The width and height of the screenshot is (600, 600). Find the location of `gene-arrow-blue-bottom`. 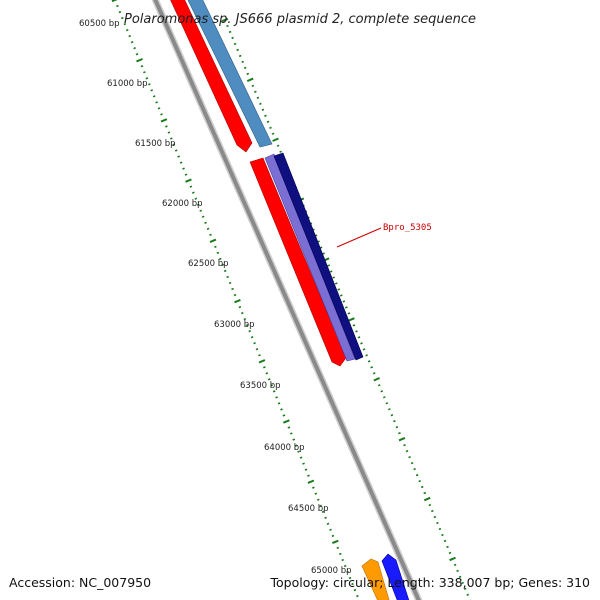

gene-arrow-blue-bottom is located at coordinates (396, 576).